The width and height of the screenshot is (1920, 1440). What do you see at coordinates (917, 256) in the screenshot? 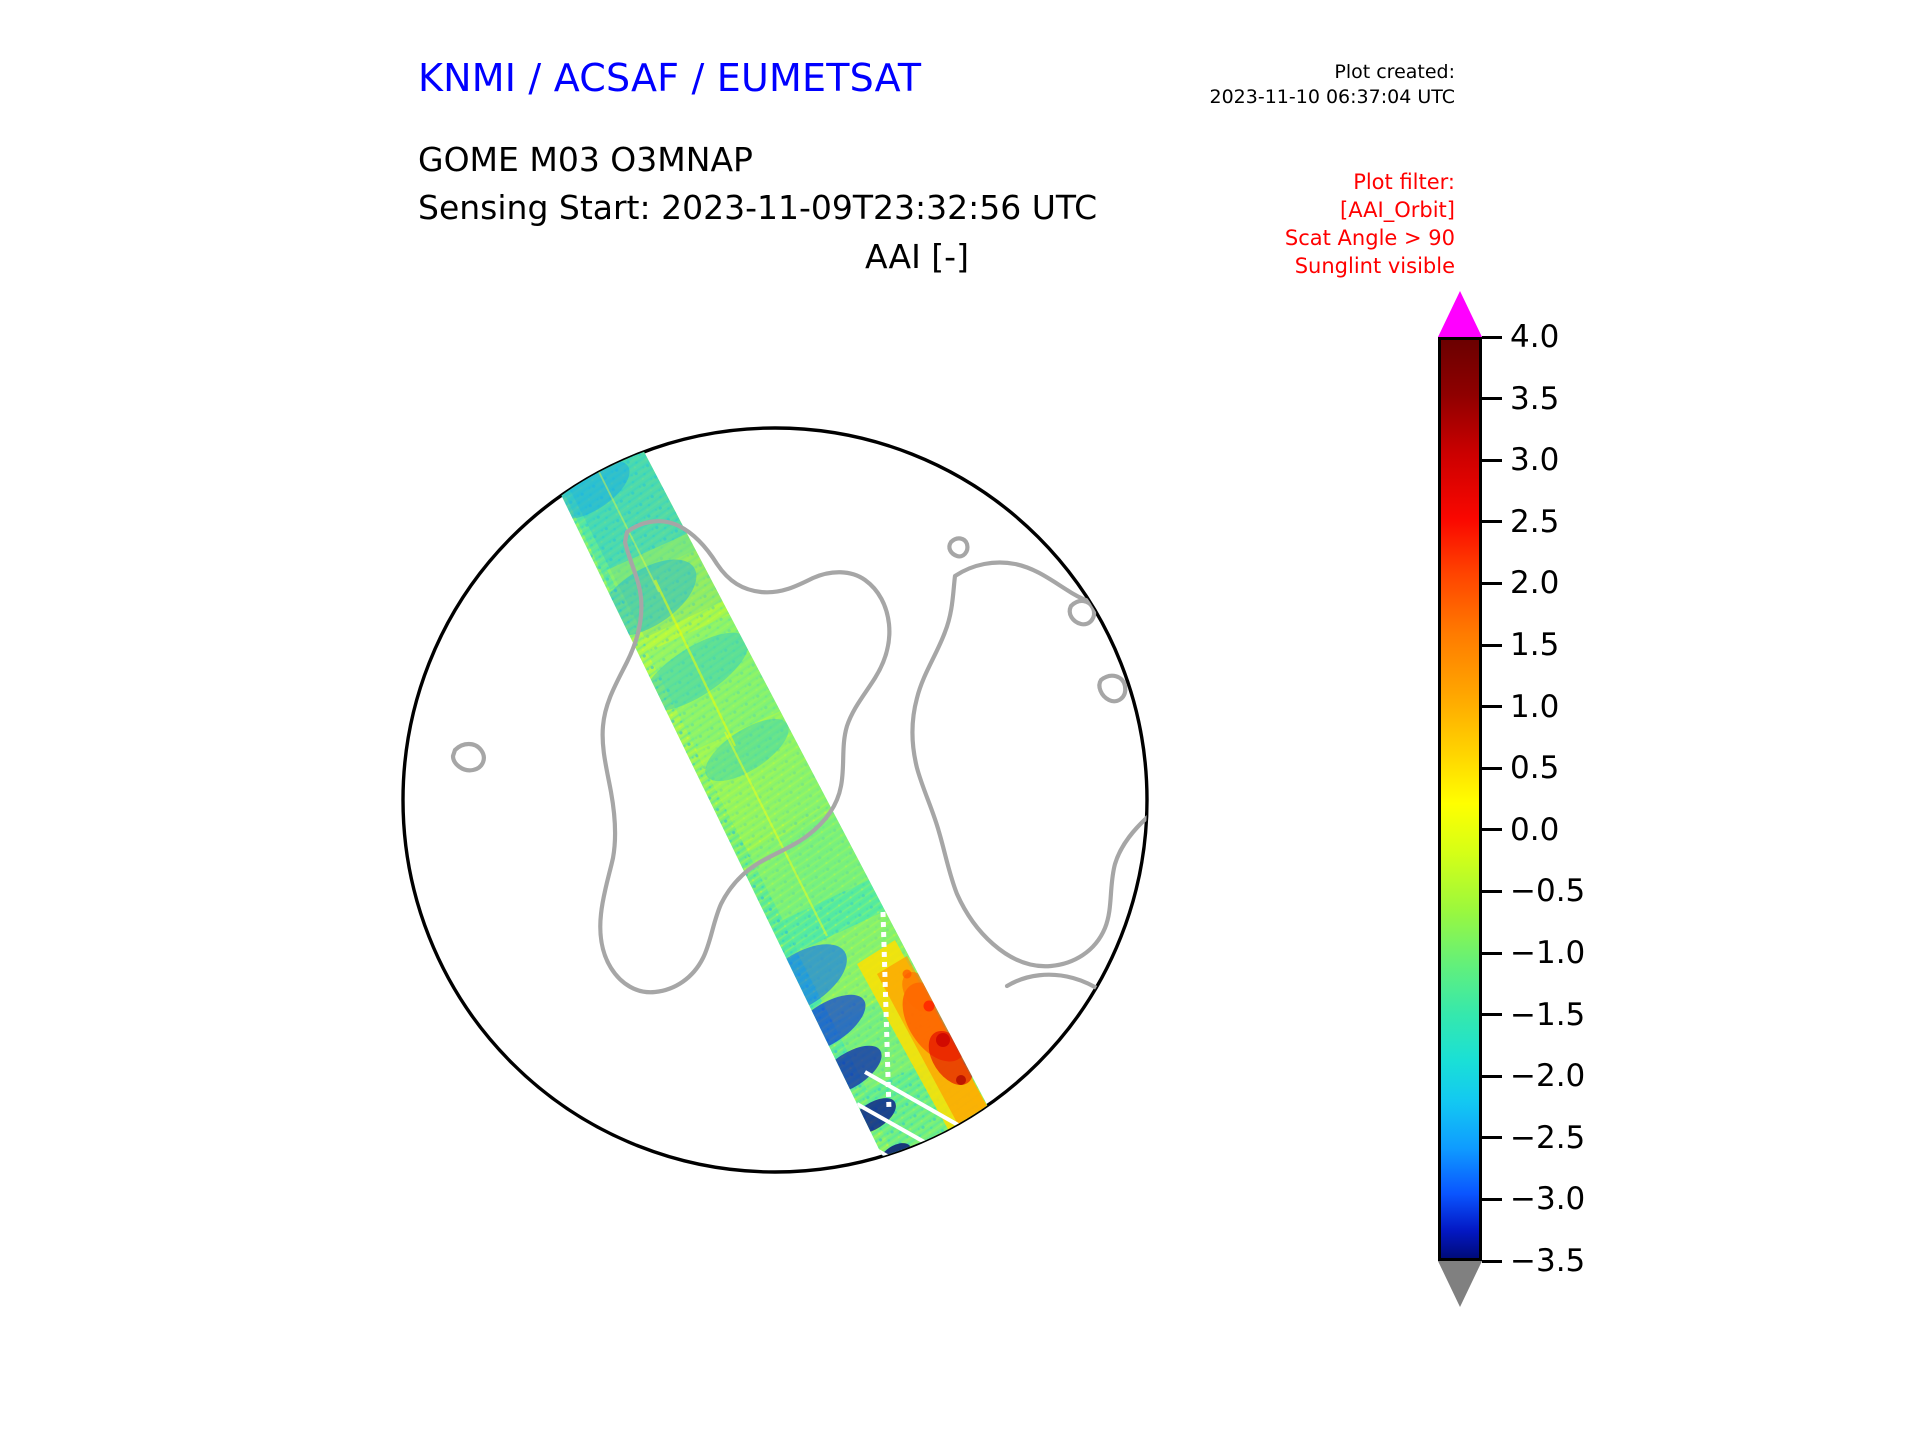
I see `page-title: AAI [-]` at bounding box center [917, 256].